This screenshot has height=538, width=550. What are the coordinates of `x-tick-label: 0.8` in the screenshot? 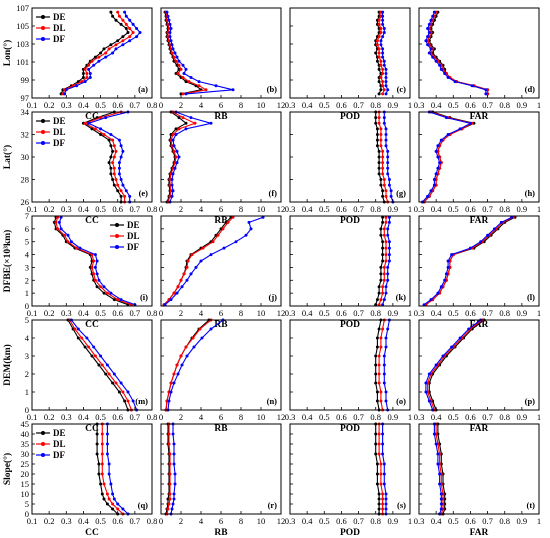 It's located at (375, 105).